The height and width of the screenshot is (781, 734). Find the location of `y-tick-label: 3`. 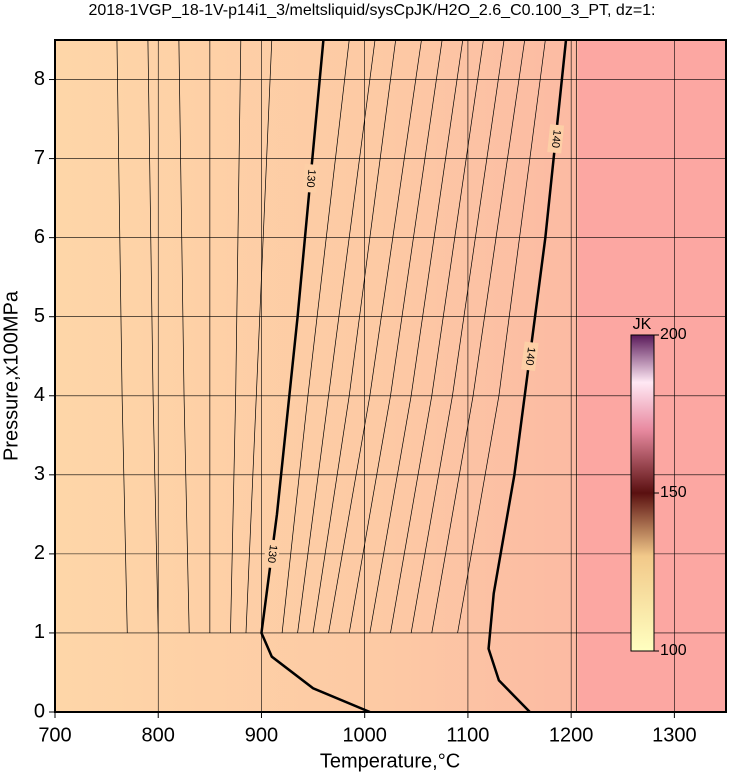

y-tick-label: 3 is located at coordinates (39, 474).